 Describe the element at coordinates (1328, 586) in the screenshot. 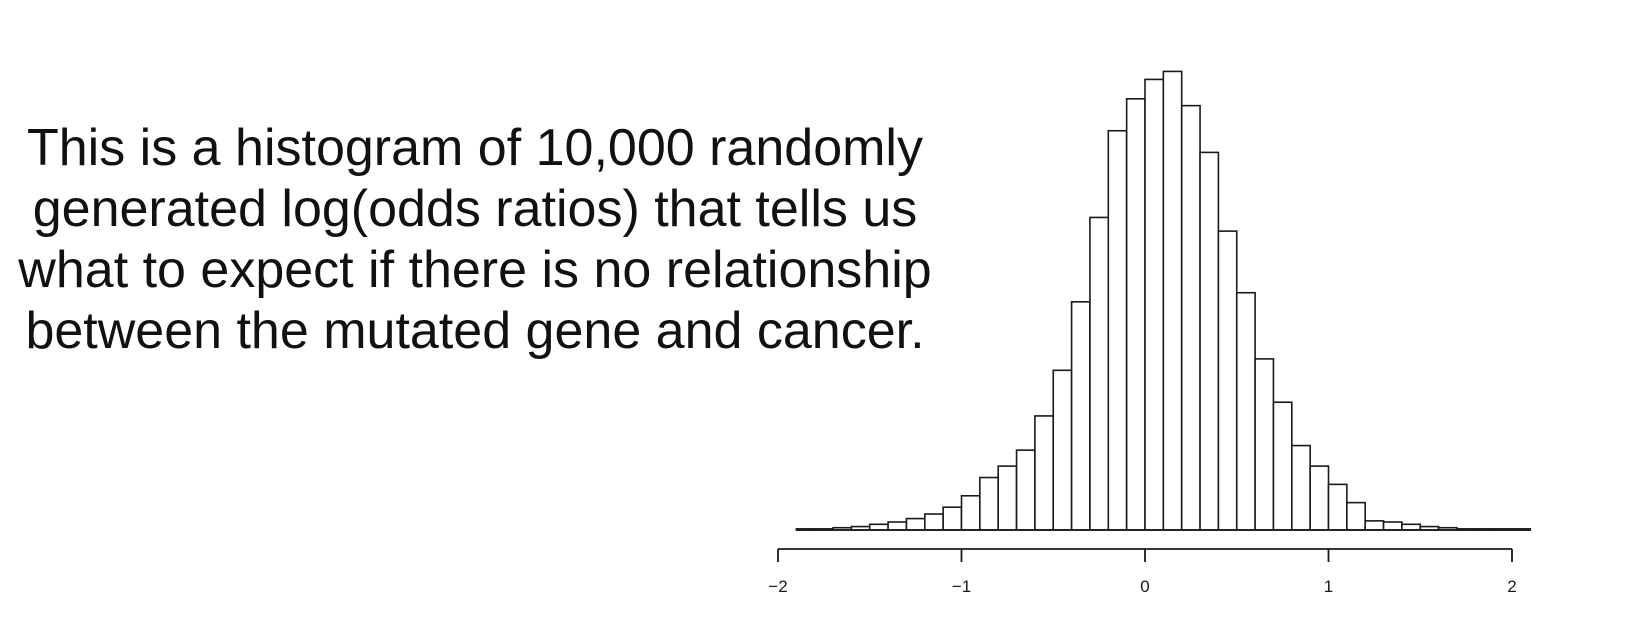

I see `x-axis-tick-label: 1` at that location.